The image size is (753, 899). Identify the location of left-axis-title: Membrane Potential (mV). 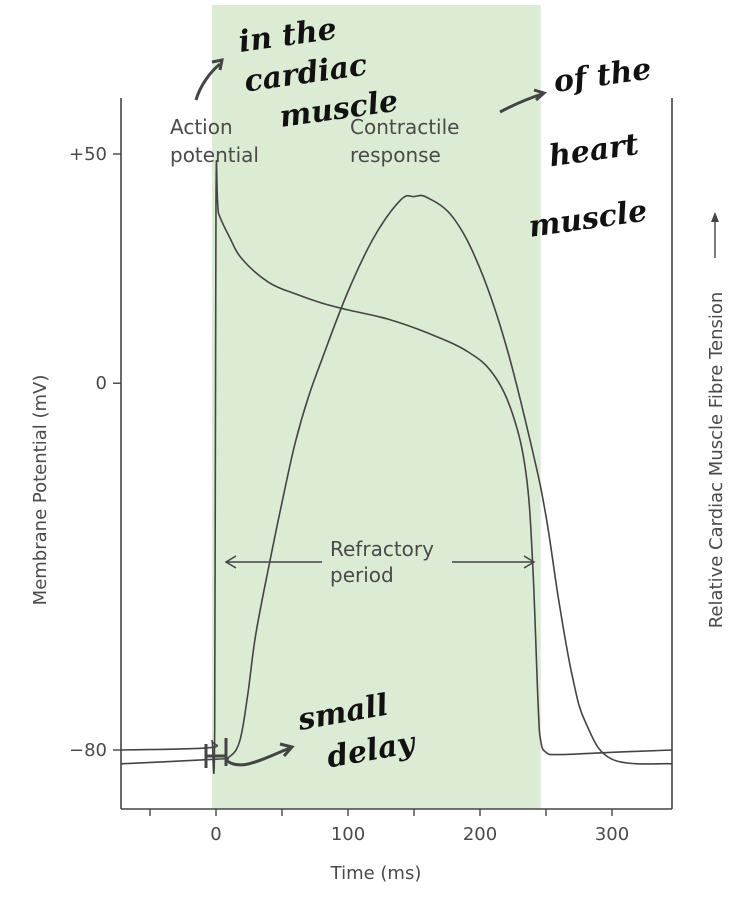
(40, 490).